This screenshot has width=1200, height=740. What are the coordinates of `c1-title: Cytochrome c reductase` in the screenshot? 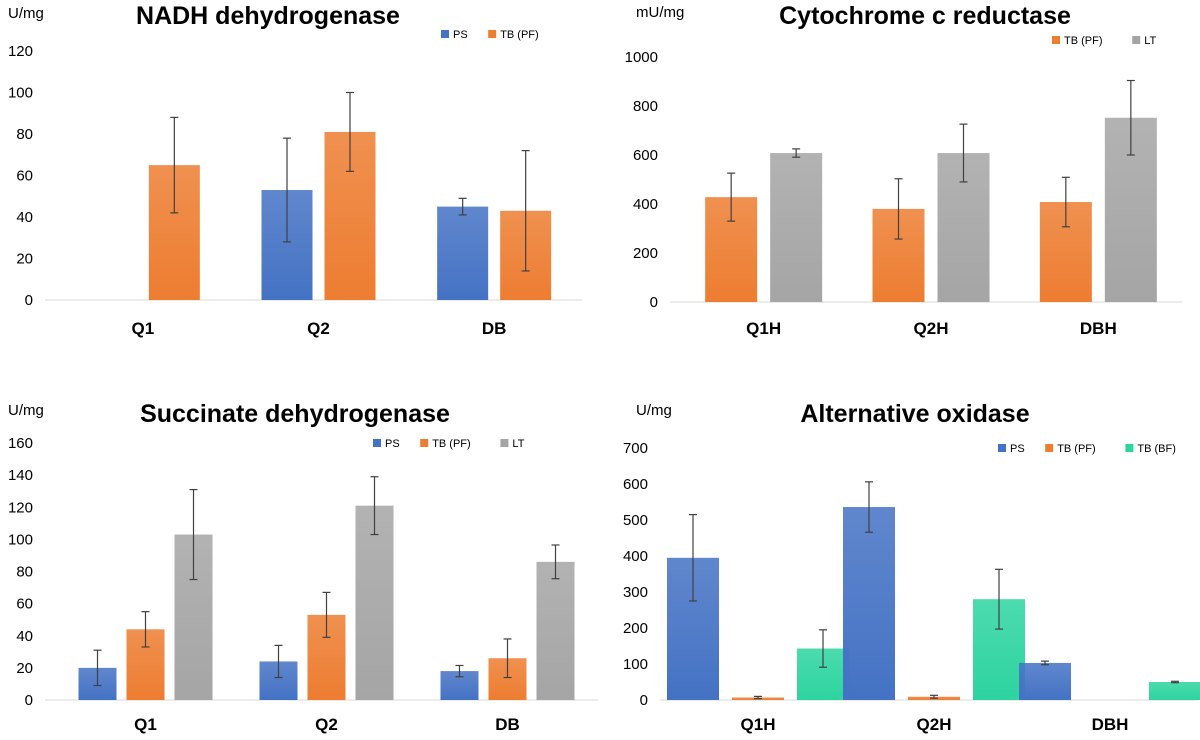 It's located at (925, 16).